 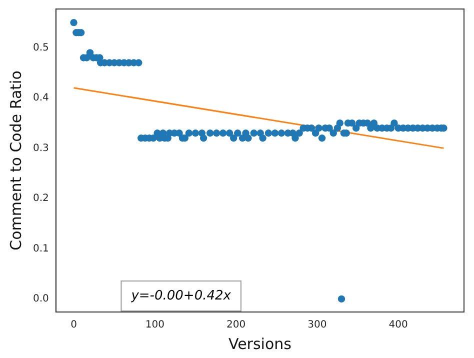 What do you see at coordinates (260, 343) in the screenshot?
I see `x-axis-title: Versions` at bounding box center [260, 343].